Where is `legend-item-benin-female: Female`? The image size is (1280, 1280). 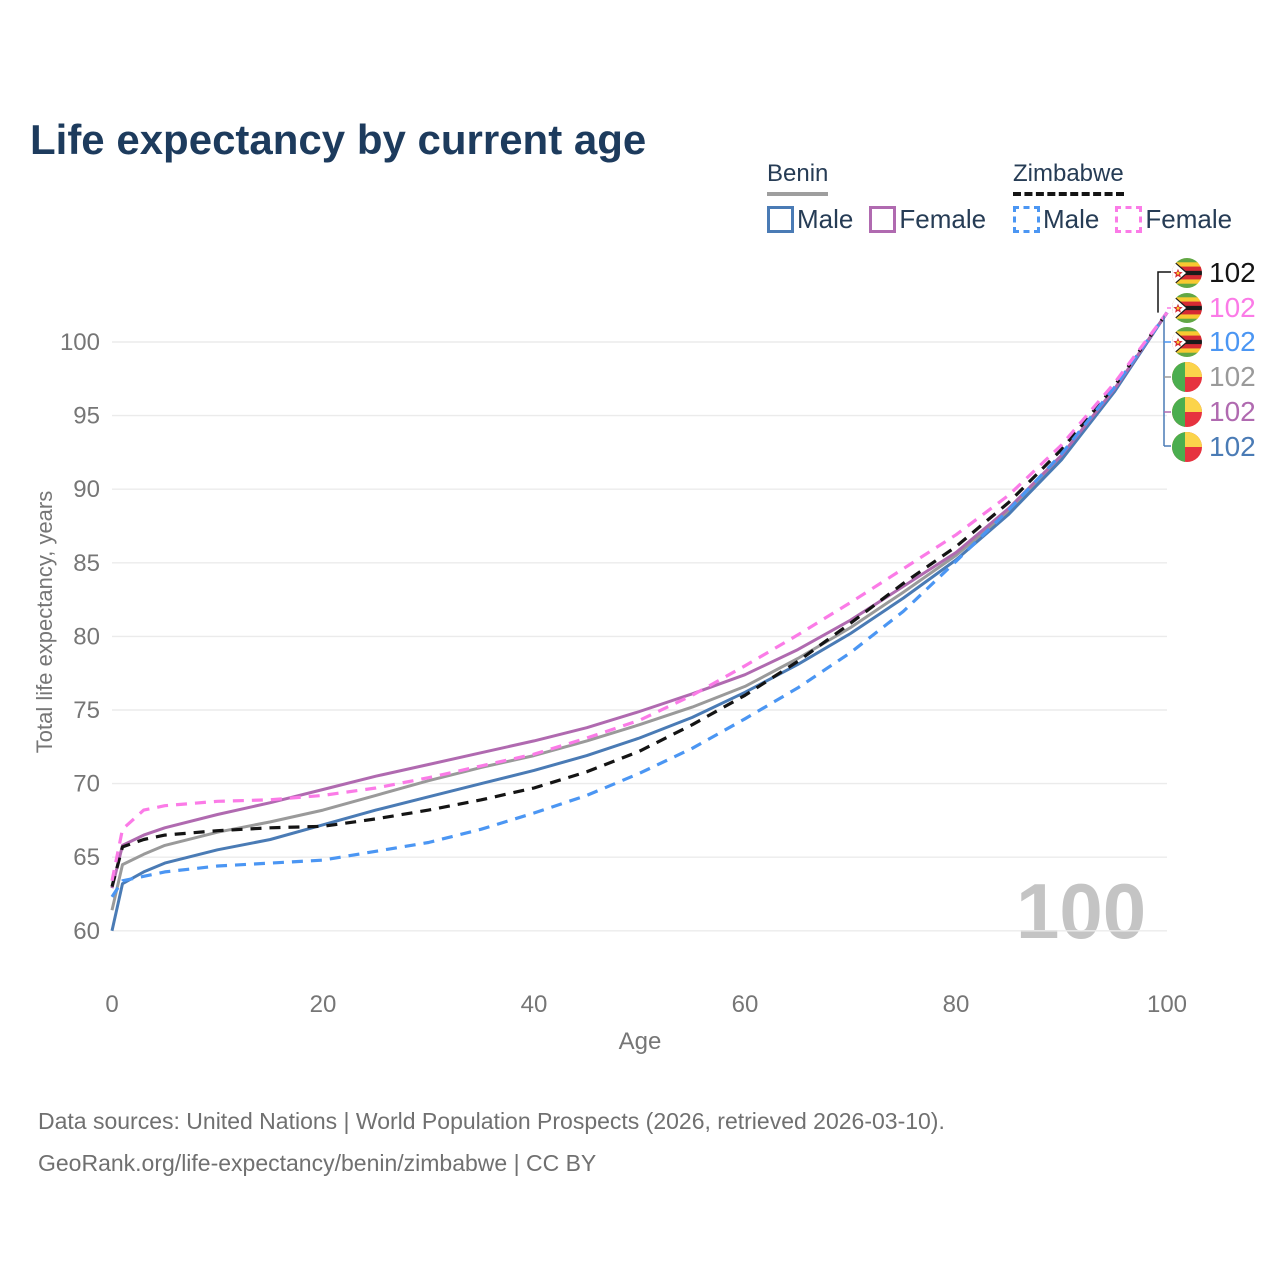 legend-item-benin-female: Female is located at coordinates (927, 219).